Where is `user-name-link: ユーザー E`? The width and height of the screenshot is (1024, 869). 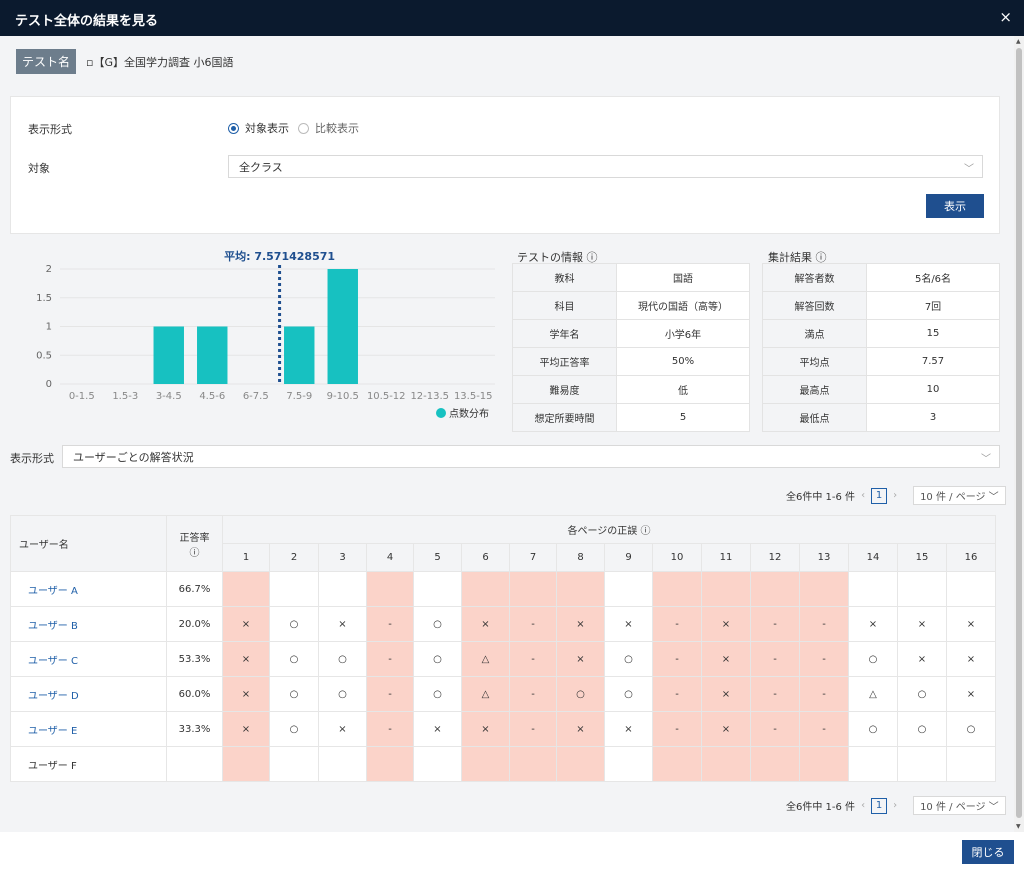 user-name-link: ユーザー E is located at coordinates (88, 729).